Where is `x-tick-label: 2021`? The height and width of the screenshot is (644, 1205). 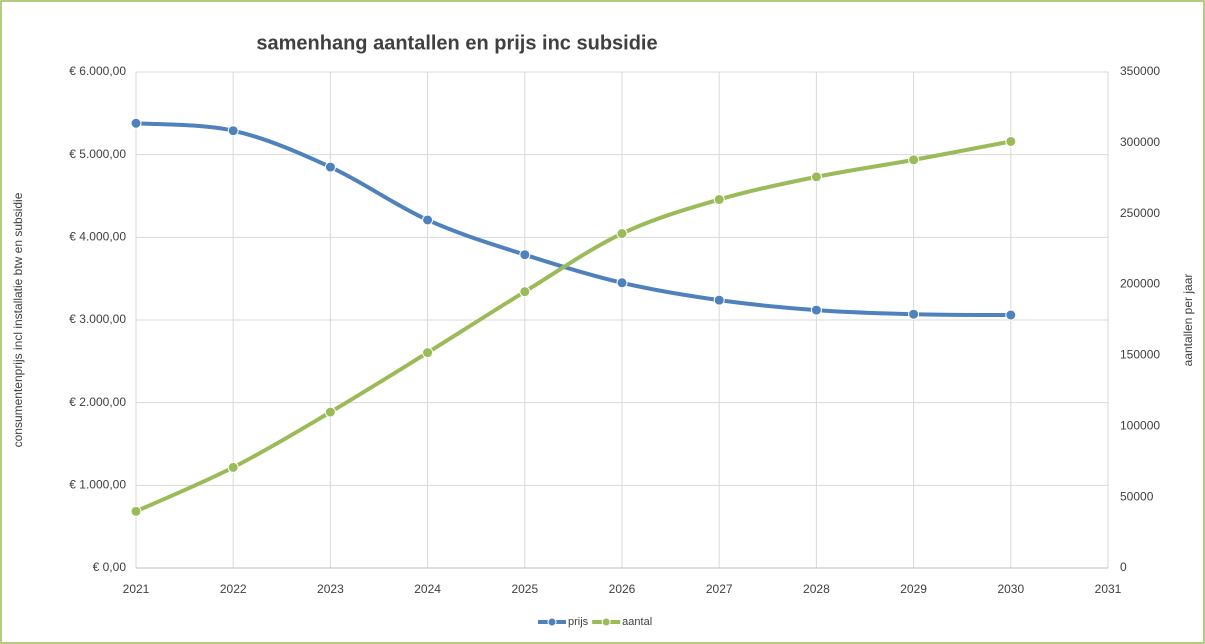 x-tick-label: 2021 is located at coordinates (136, 589).